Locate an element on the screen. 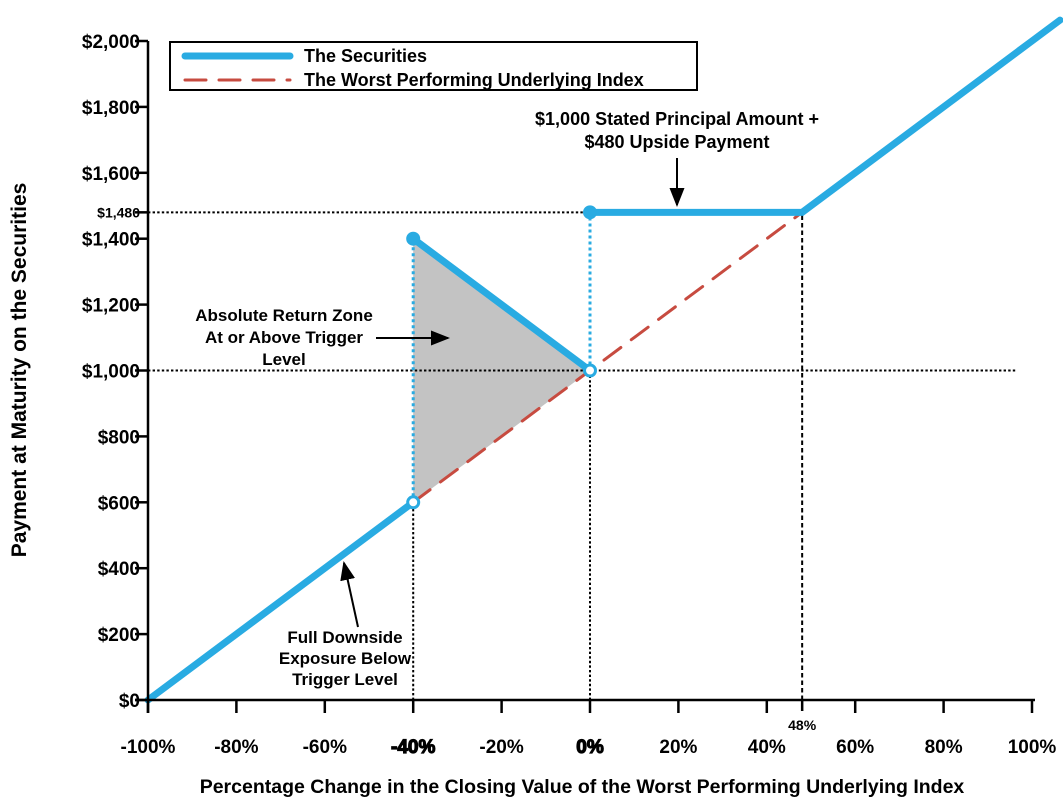 This screenshot has width=1063, height=810. annotation-absolute-return-zone-line-0: Absolute Return Zone is located at coordinates (284, 315).